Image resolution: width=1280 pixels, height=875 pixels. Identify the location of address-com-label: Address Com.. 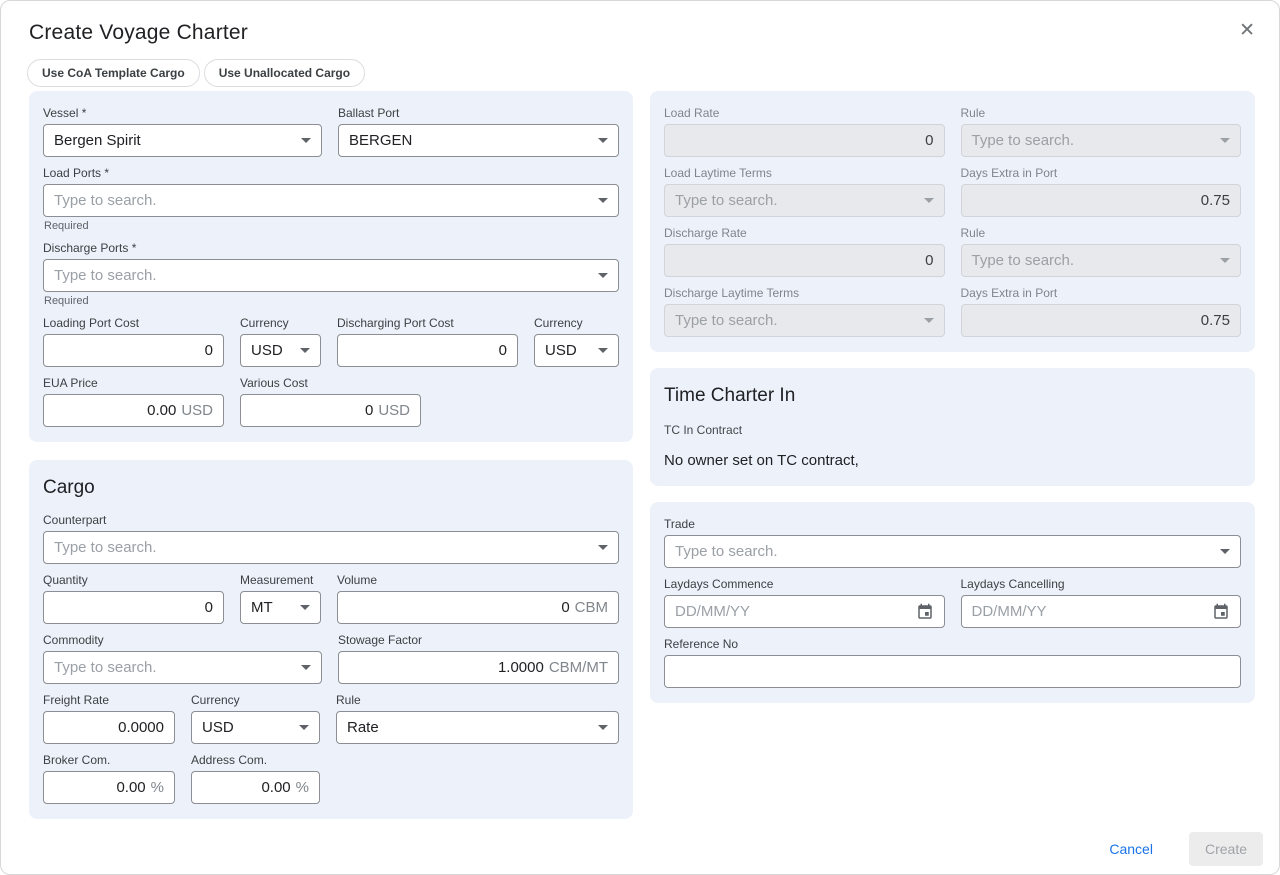
(229, 760).